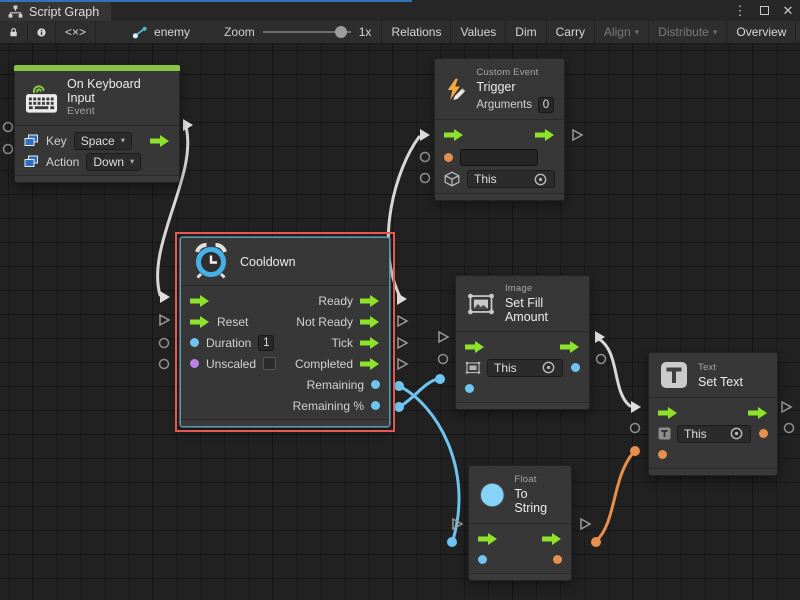 This screenshot has width=800, height=600. What do you see at coordinates (496, 87) in the screenshot?
I see `node-title: Trigger` at bounding box center [496, 87].